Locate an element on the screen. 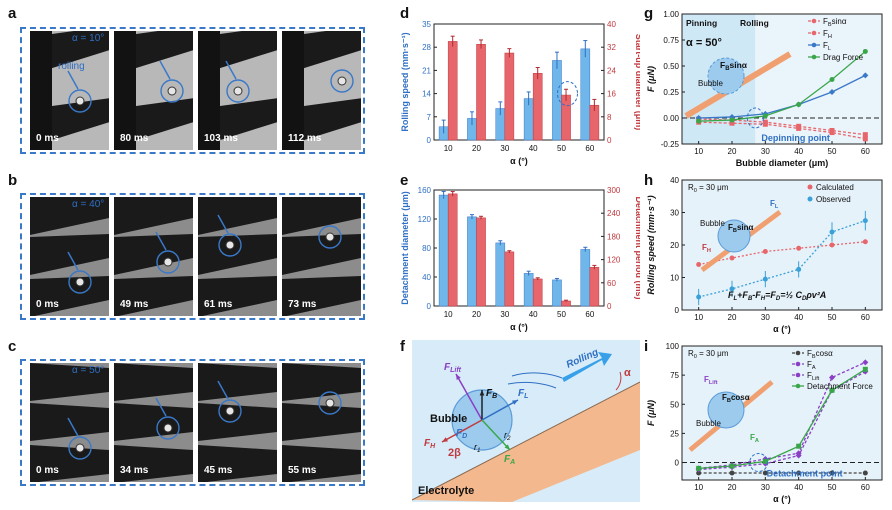  legend-label: Observed is located at coordinates (833, 199).